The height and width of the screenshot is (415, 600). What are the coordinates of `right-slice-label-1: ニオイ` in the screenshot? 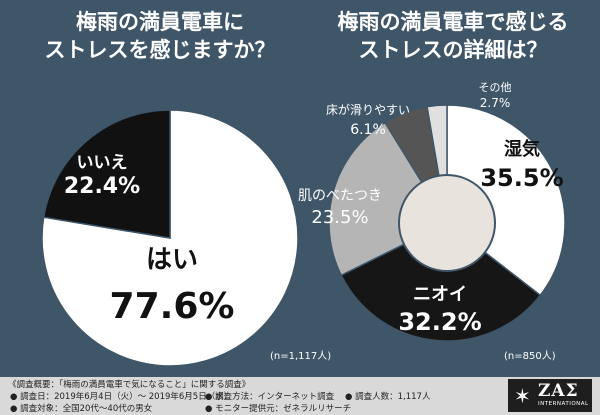 It's located at (440, 294).